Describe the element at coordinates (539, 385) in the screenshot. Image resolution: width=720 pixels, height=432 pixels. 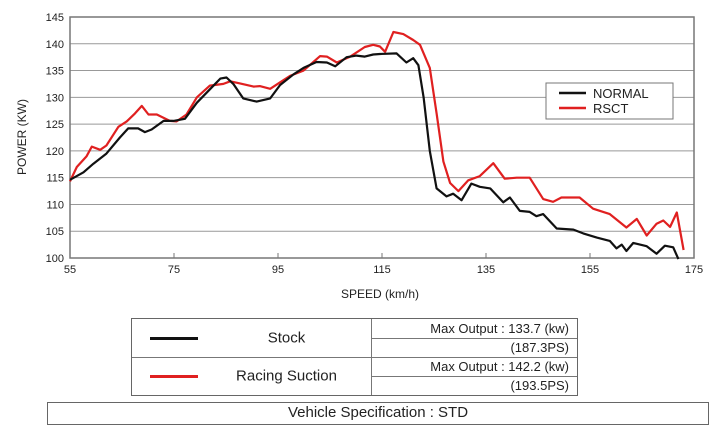
I see `max-output-ps: (193.5PS)` at that location.